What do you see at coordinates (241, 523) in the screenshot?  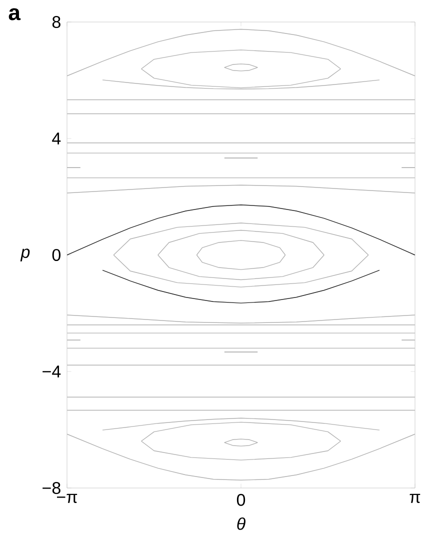 I see `x-axis-title: θ` at bounding box center [241, 523].